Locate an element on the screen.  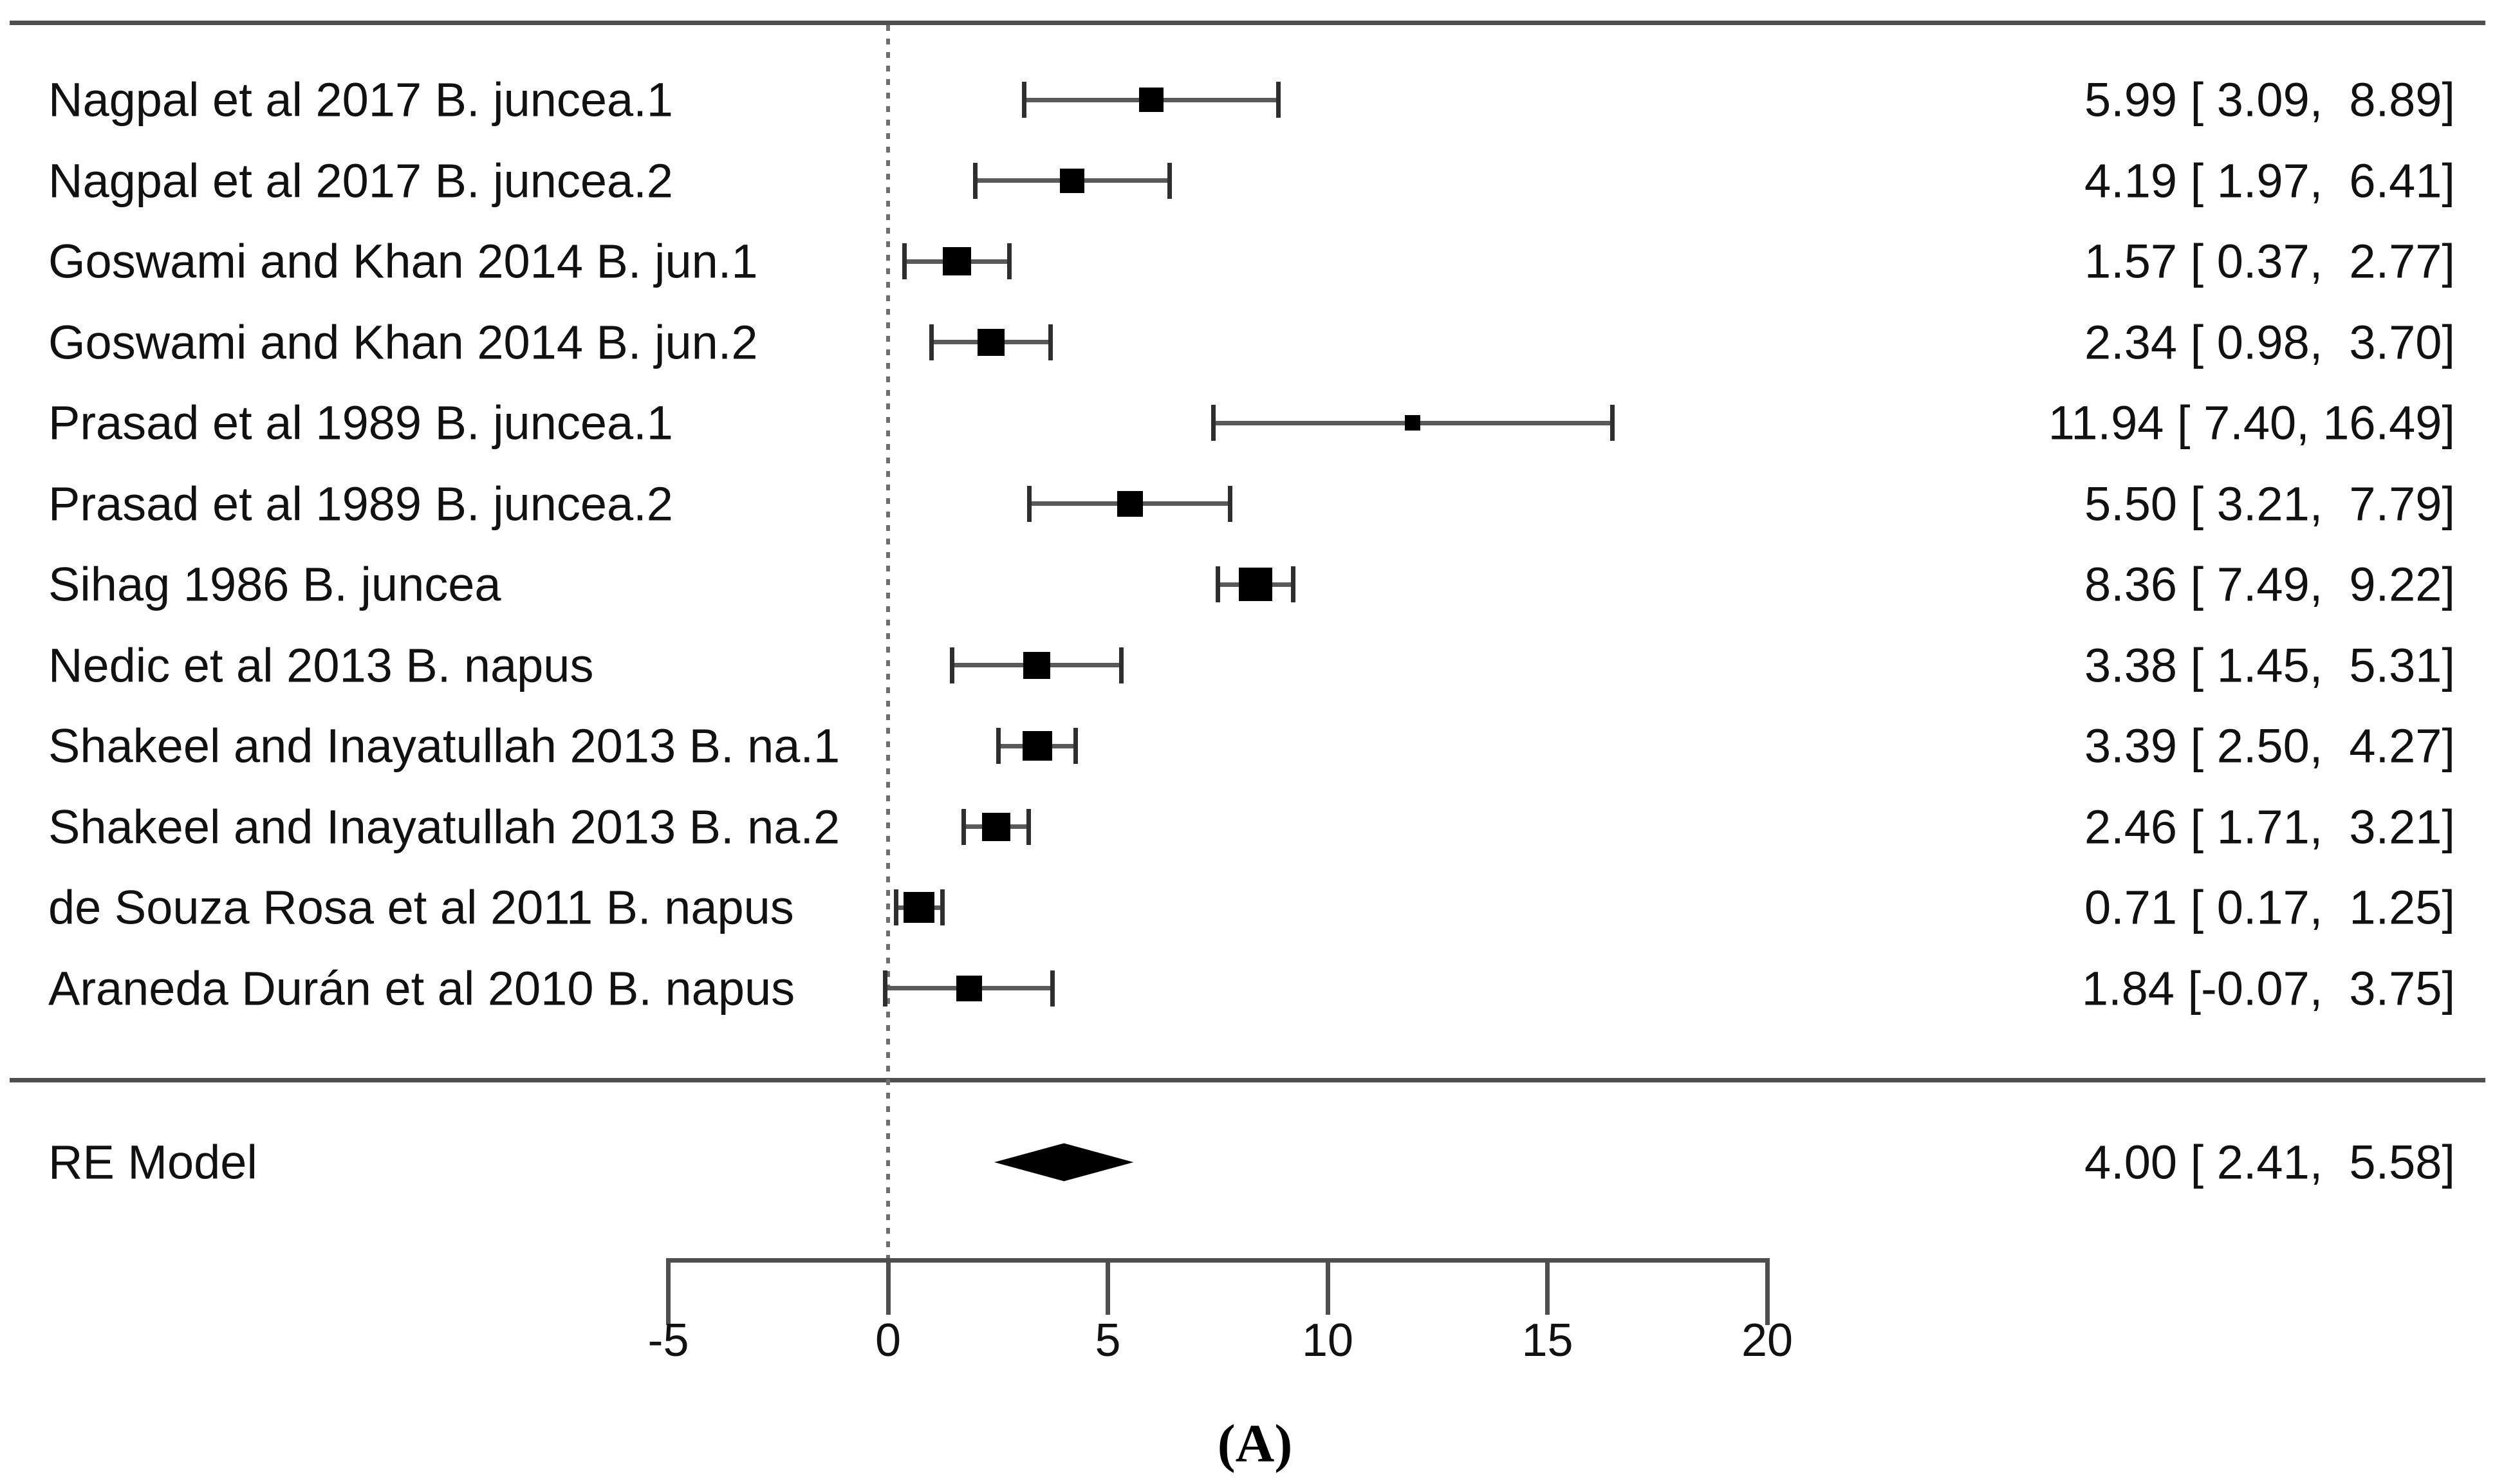
summary-diamond-marker is located at coordinates (1064, 1162).